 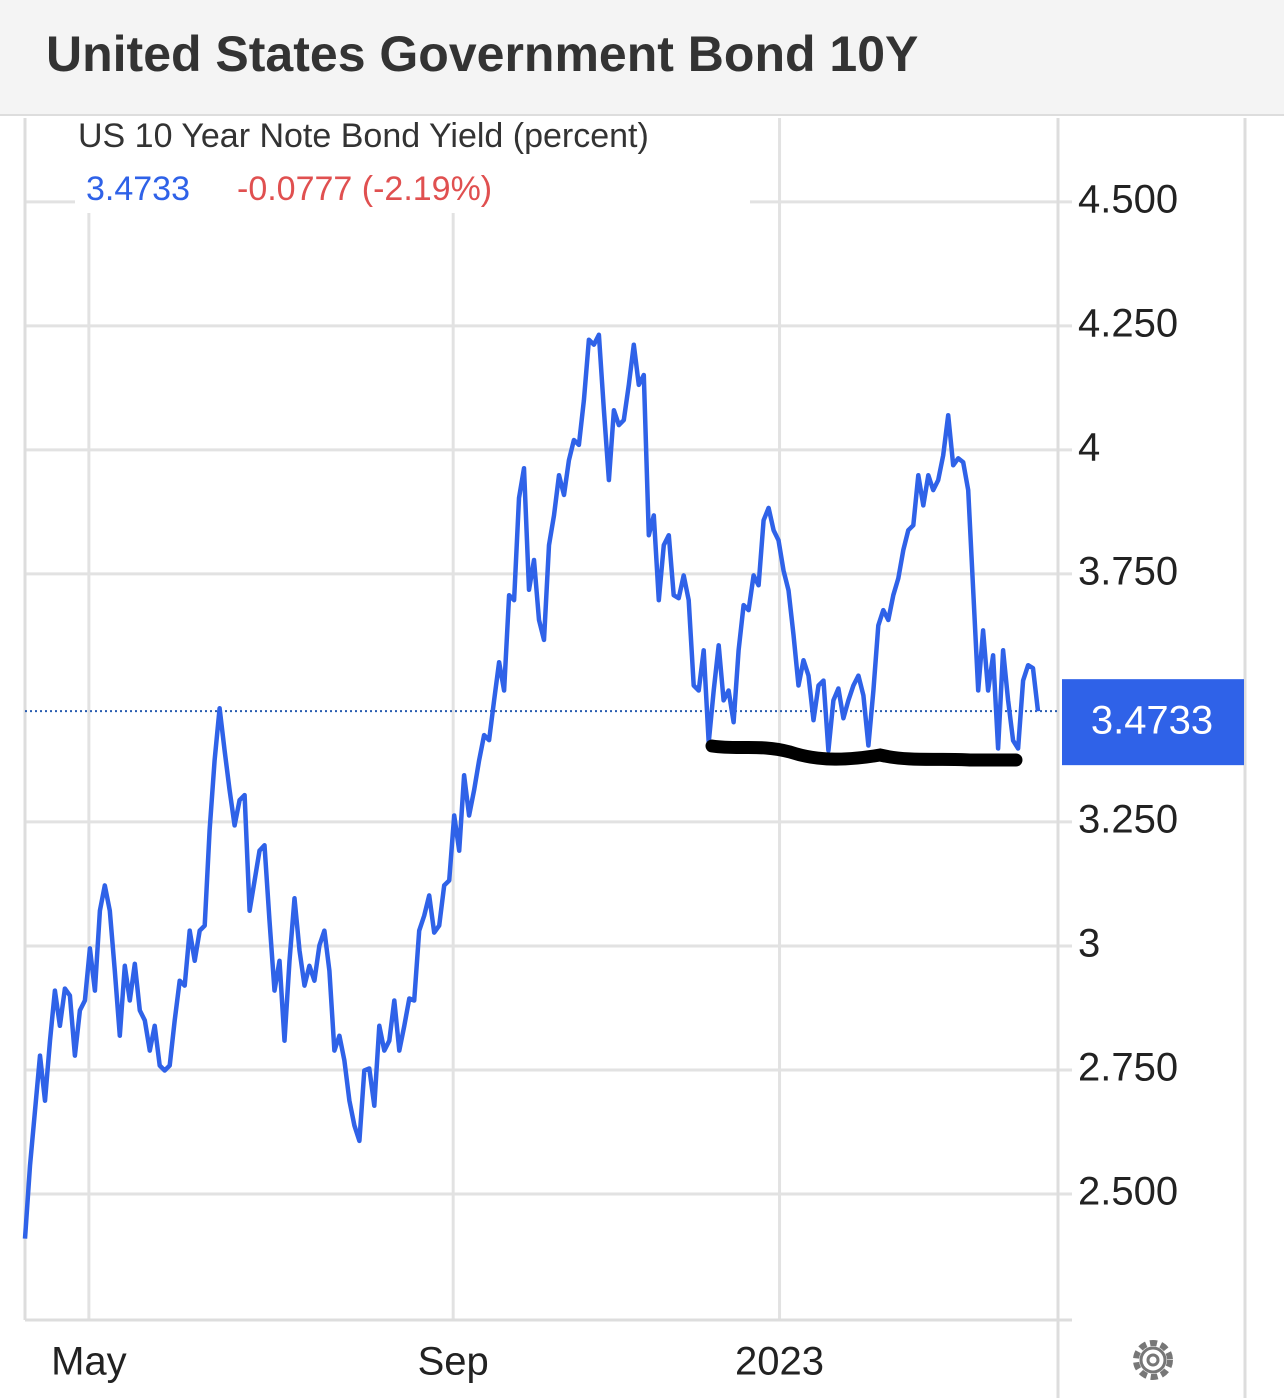 I want to click on x-tick-label: Sep, so click(x=453, y=1362).